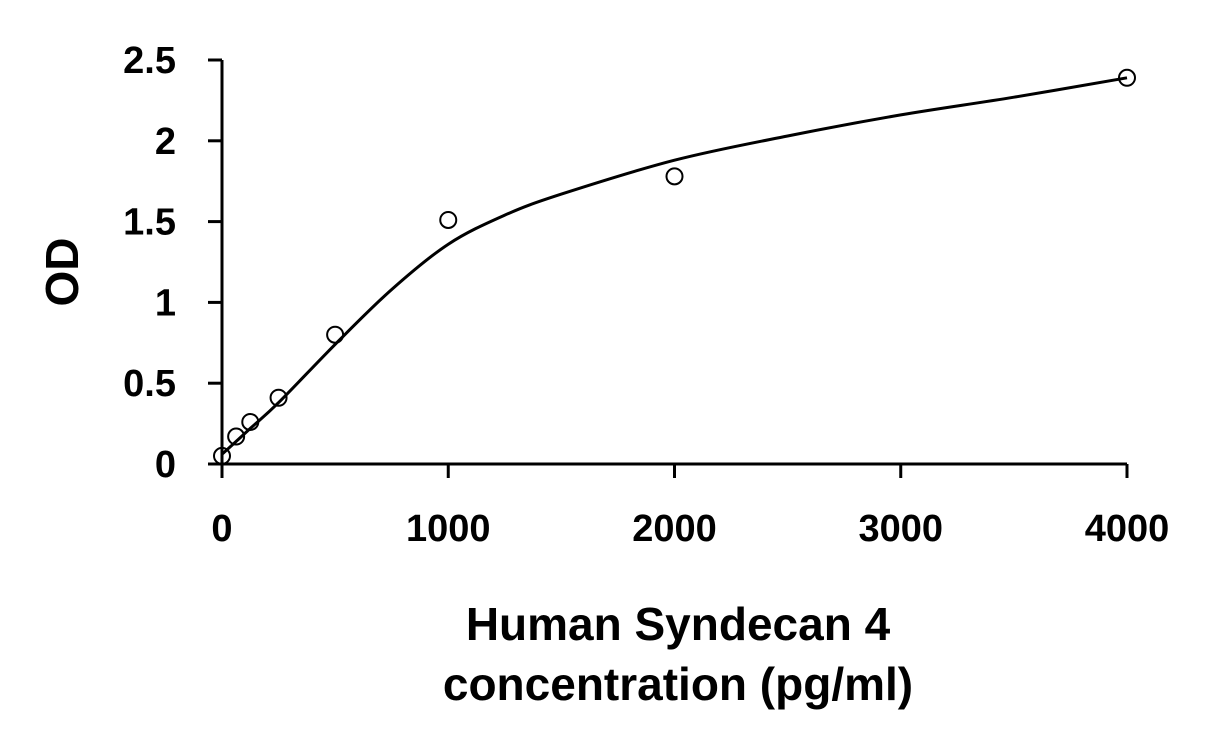 This screenshot has height=742, width=1223. Describe the element at coordinates (173, 263) in the screenshot. I see `y-axis: 0 0.5 1 1.5 2 2.5` at that location.